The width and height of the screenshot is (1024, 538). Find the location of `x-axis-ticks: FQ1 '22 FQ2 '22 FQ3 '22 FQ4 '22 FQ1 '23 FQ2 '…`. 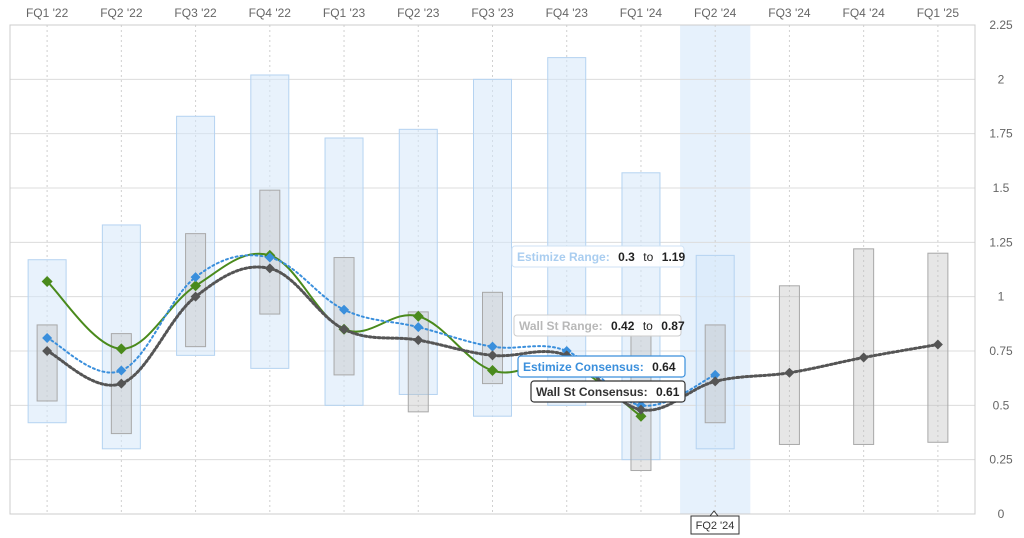

x-axis-ticks: FQ1 '22 FQ2 '22 FQ3 '22 FQ4 '22 FQ1 '23 FQ2 '… is located at coordinates (492, 13).